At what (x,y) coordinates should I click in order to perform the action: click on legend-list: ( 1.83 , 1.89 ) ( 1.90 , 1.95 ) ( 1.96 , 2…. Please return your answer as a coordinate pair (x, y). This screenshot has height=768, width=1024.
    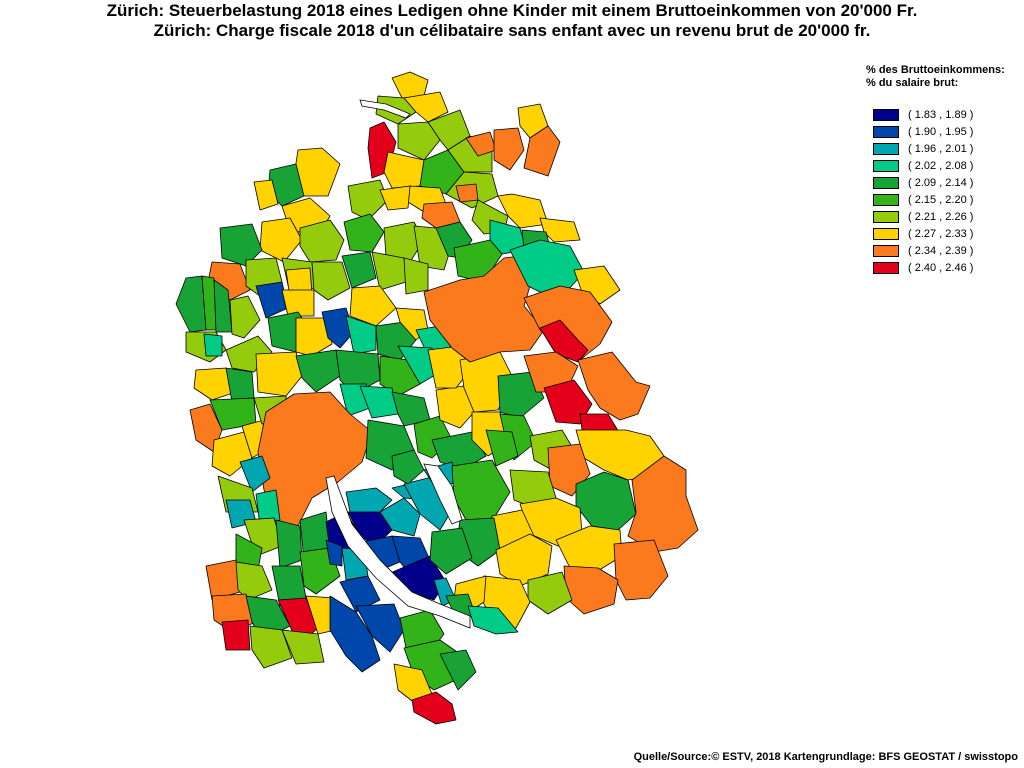
    Looking at the image, I should click on (944, 191).